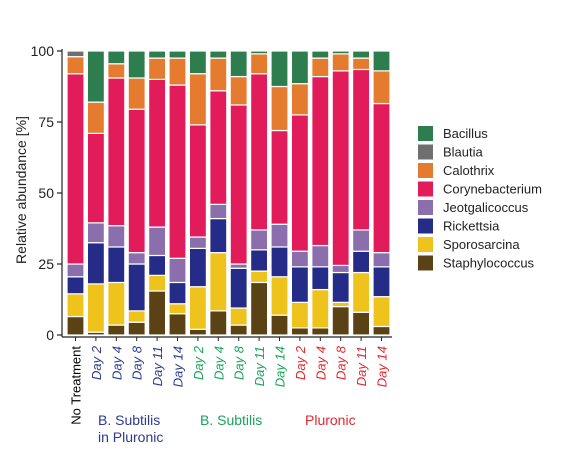 Image resolution: width=565 pixels, height=466 pixels. What do you see at coordinates (231, 420) in the screenshot?
I see `group-label-line: B. Subtilis` at bounding box center [231, 420].